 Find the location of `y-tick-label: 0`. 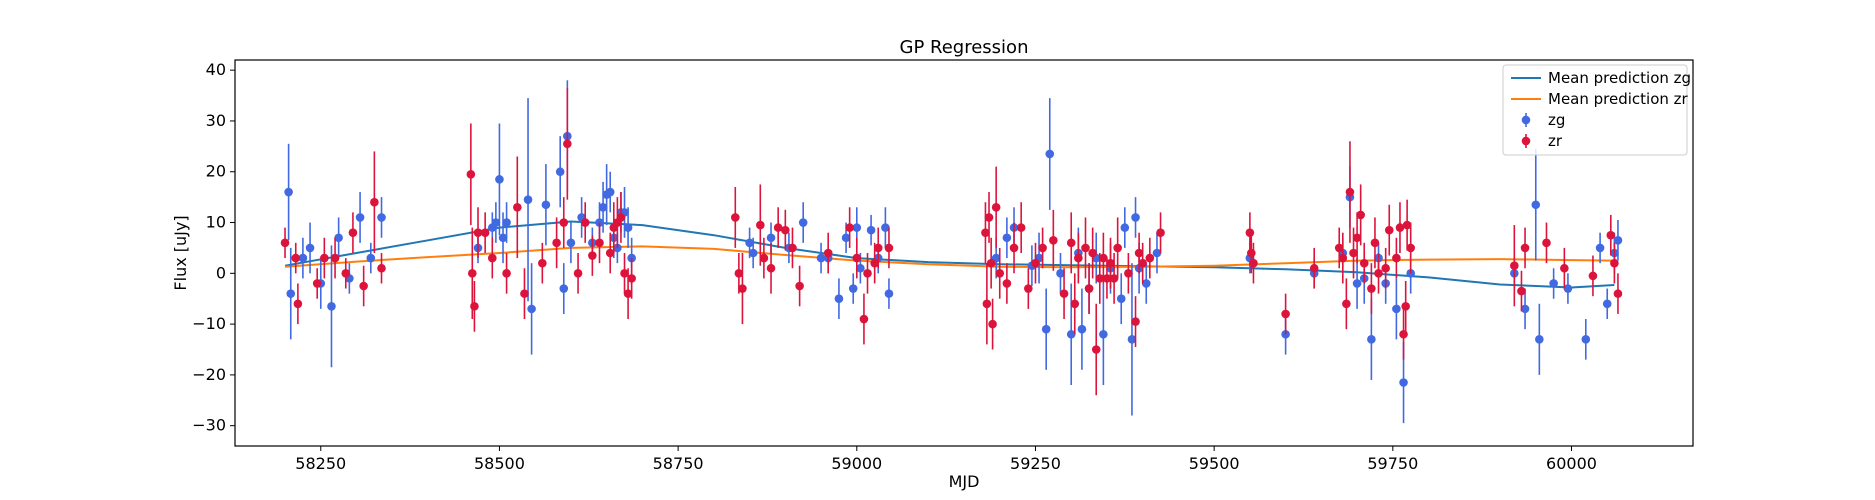

y-tick-label: 0 is located at coordinates (221, 272).